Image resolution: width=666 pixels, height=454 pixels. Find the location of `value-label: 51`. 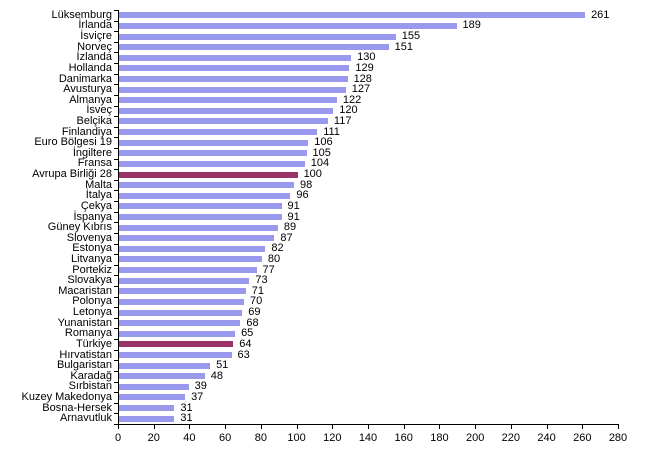

value-label: 51 is located at coordinates (222, 365).